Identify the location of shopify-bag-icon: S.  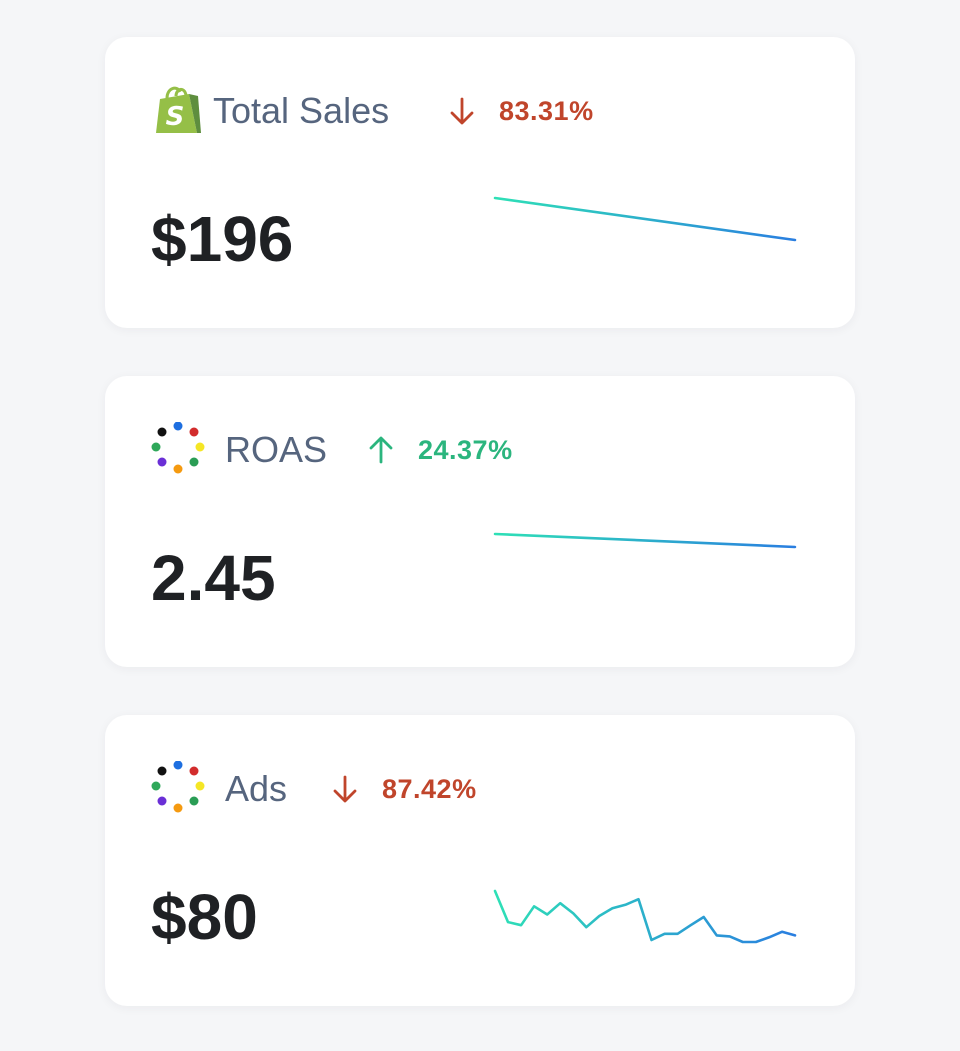
(178, 110).